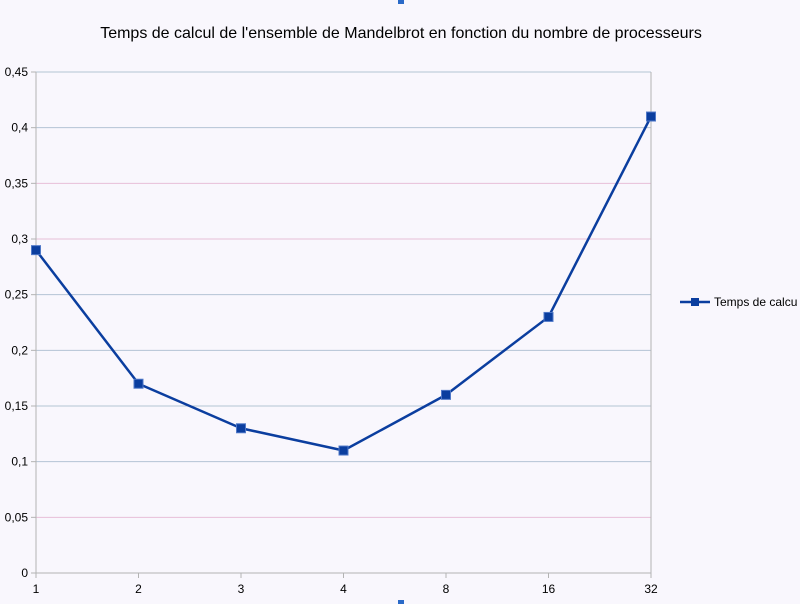  I want to click on x-tick-label: 32, so click(651, 589).